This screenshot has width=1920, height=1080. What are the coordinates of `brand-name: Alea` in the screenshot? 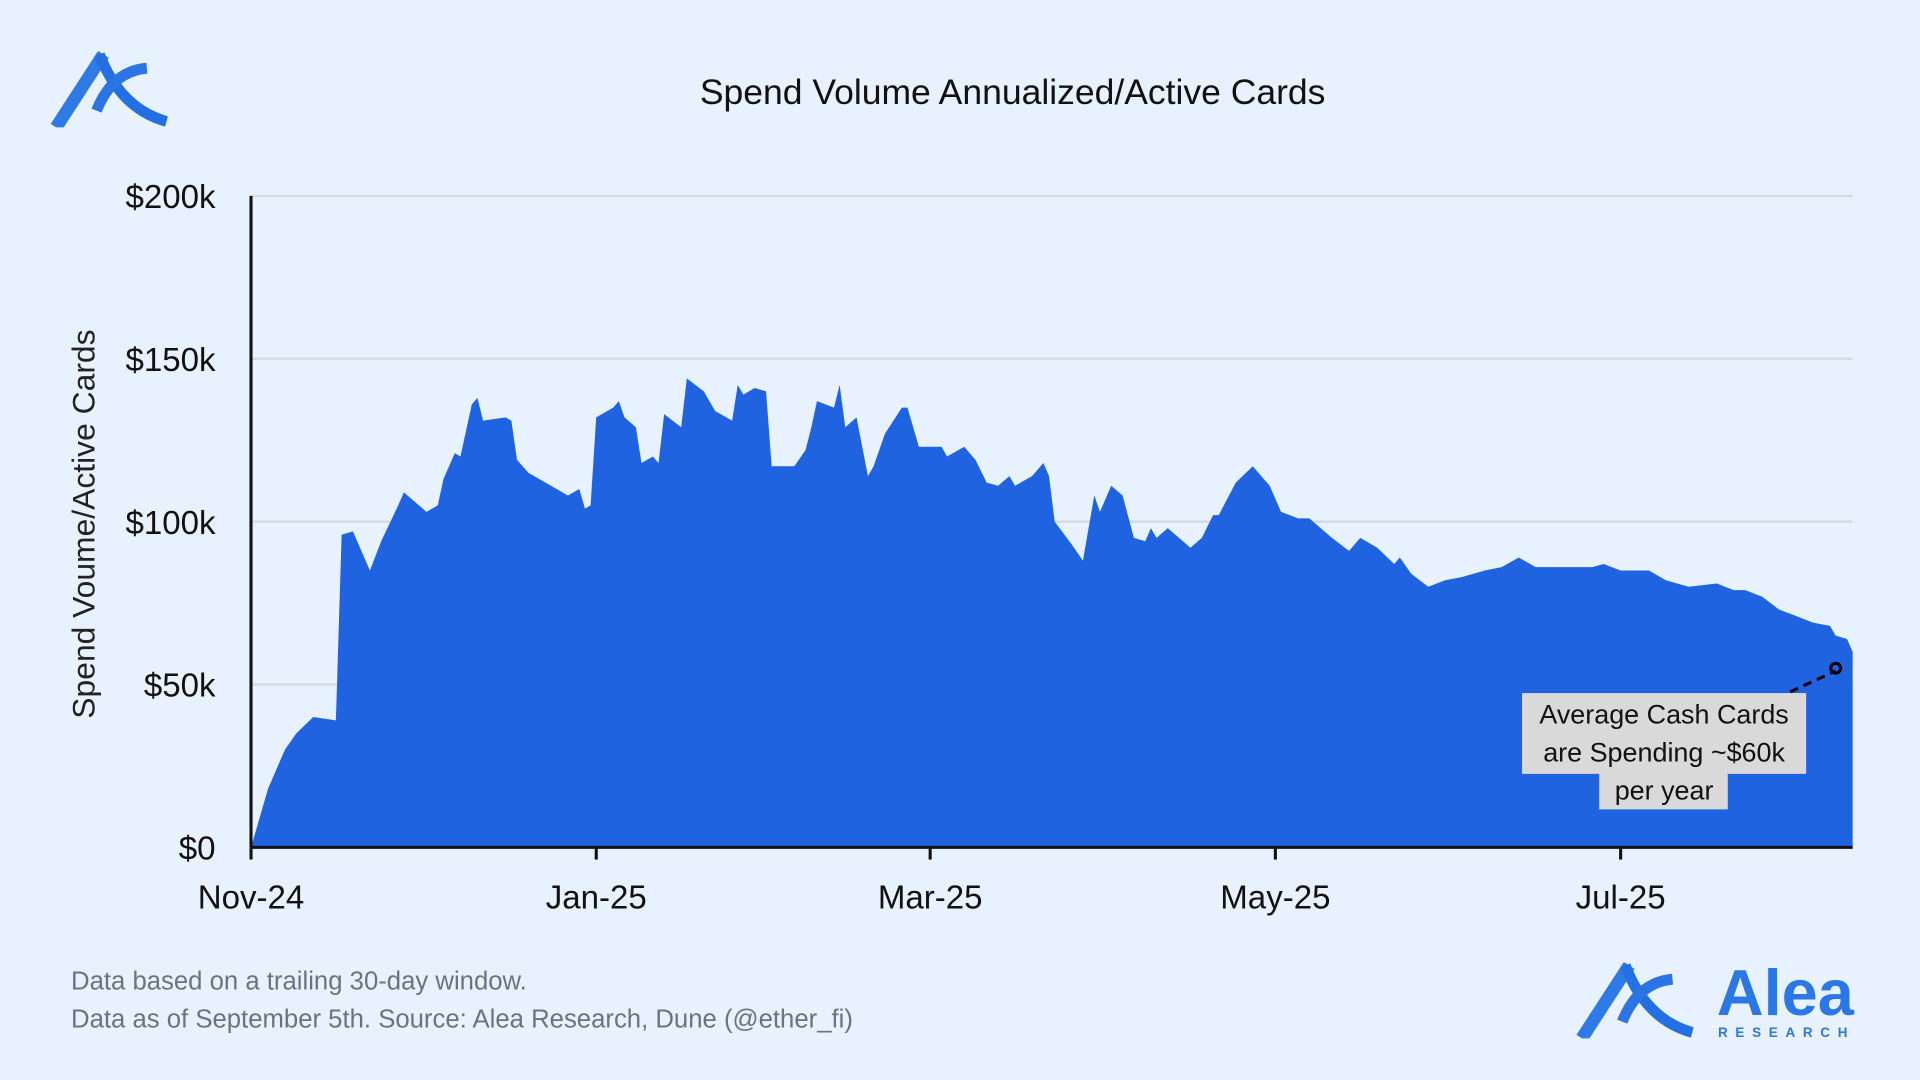 It's located at (1786, 992).